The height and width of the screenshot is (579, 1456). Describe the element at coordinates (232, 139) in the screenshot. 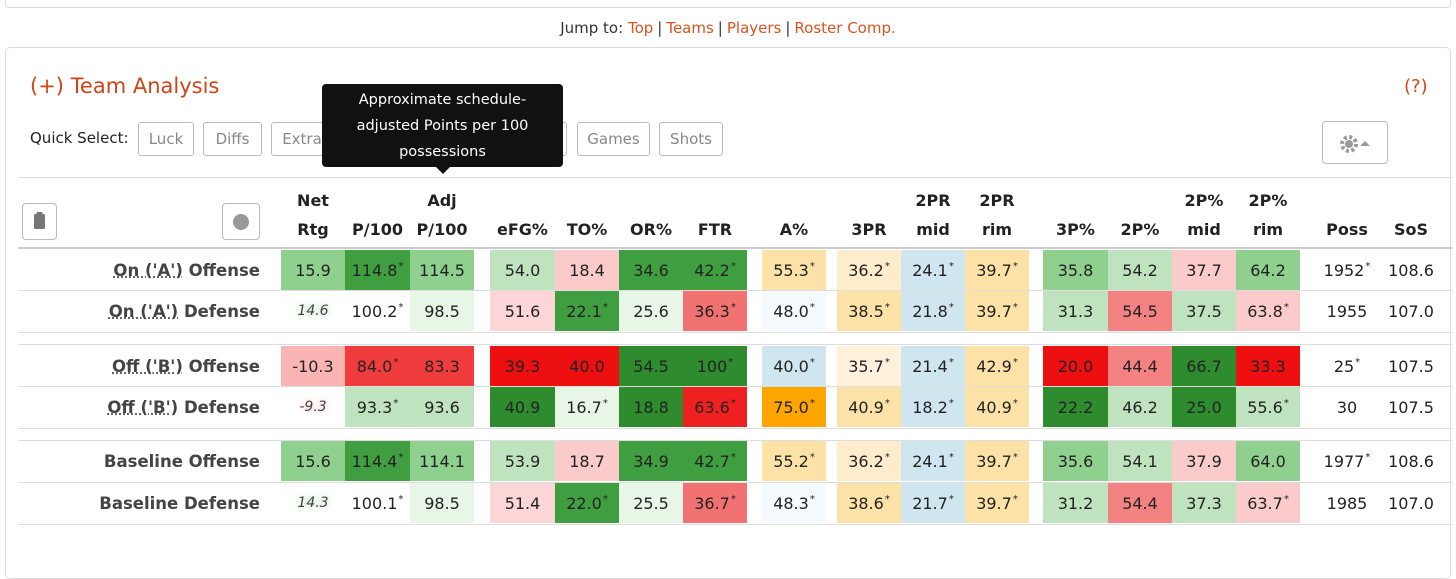

I see `quick-select-button: Diffs` at that location.